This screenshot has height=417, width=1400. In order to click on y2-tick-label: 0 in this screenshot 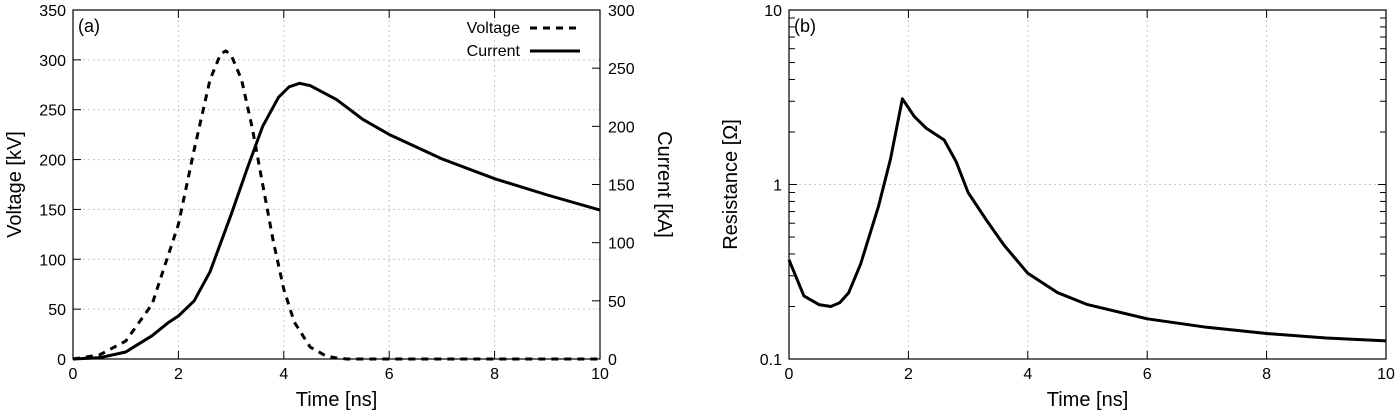, I will do `click(612, 360)`.